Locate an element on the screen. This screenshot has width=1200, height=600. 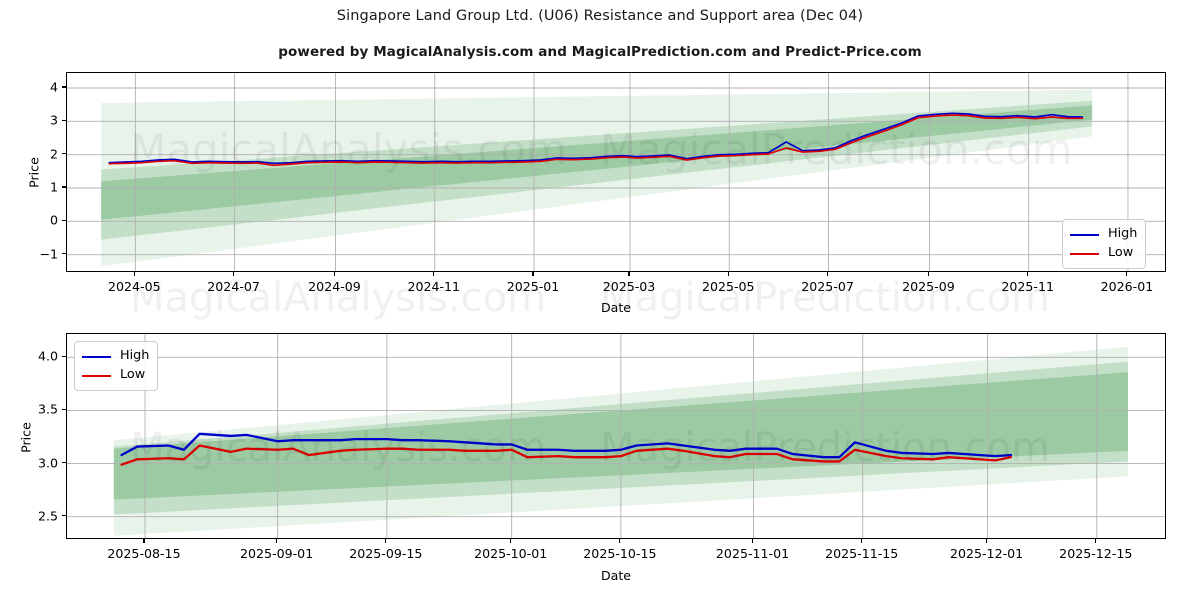
y-axis-tick-label: 3.5 is located at coordinates (47, 409).